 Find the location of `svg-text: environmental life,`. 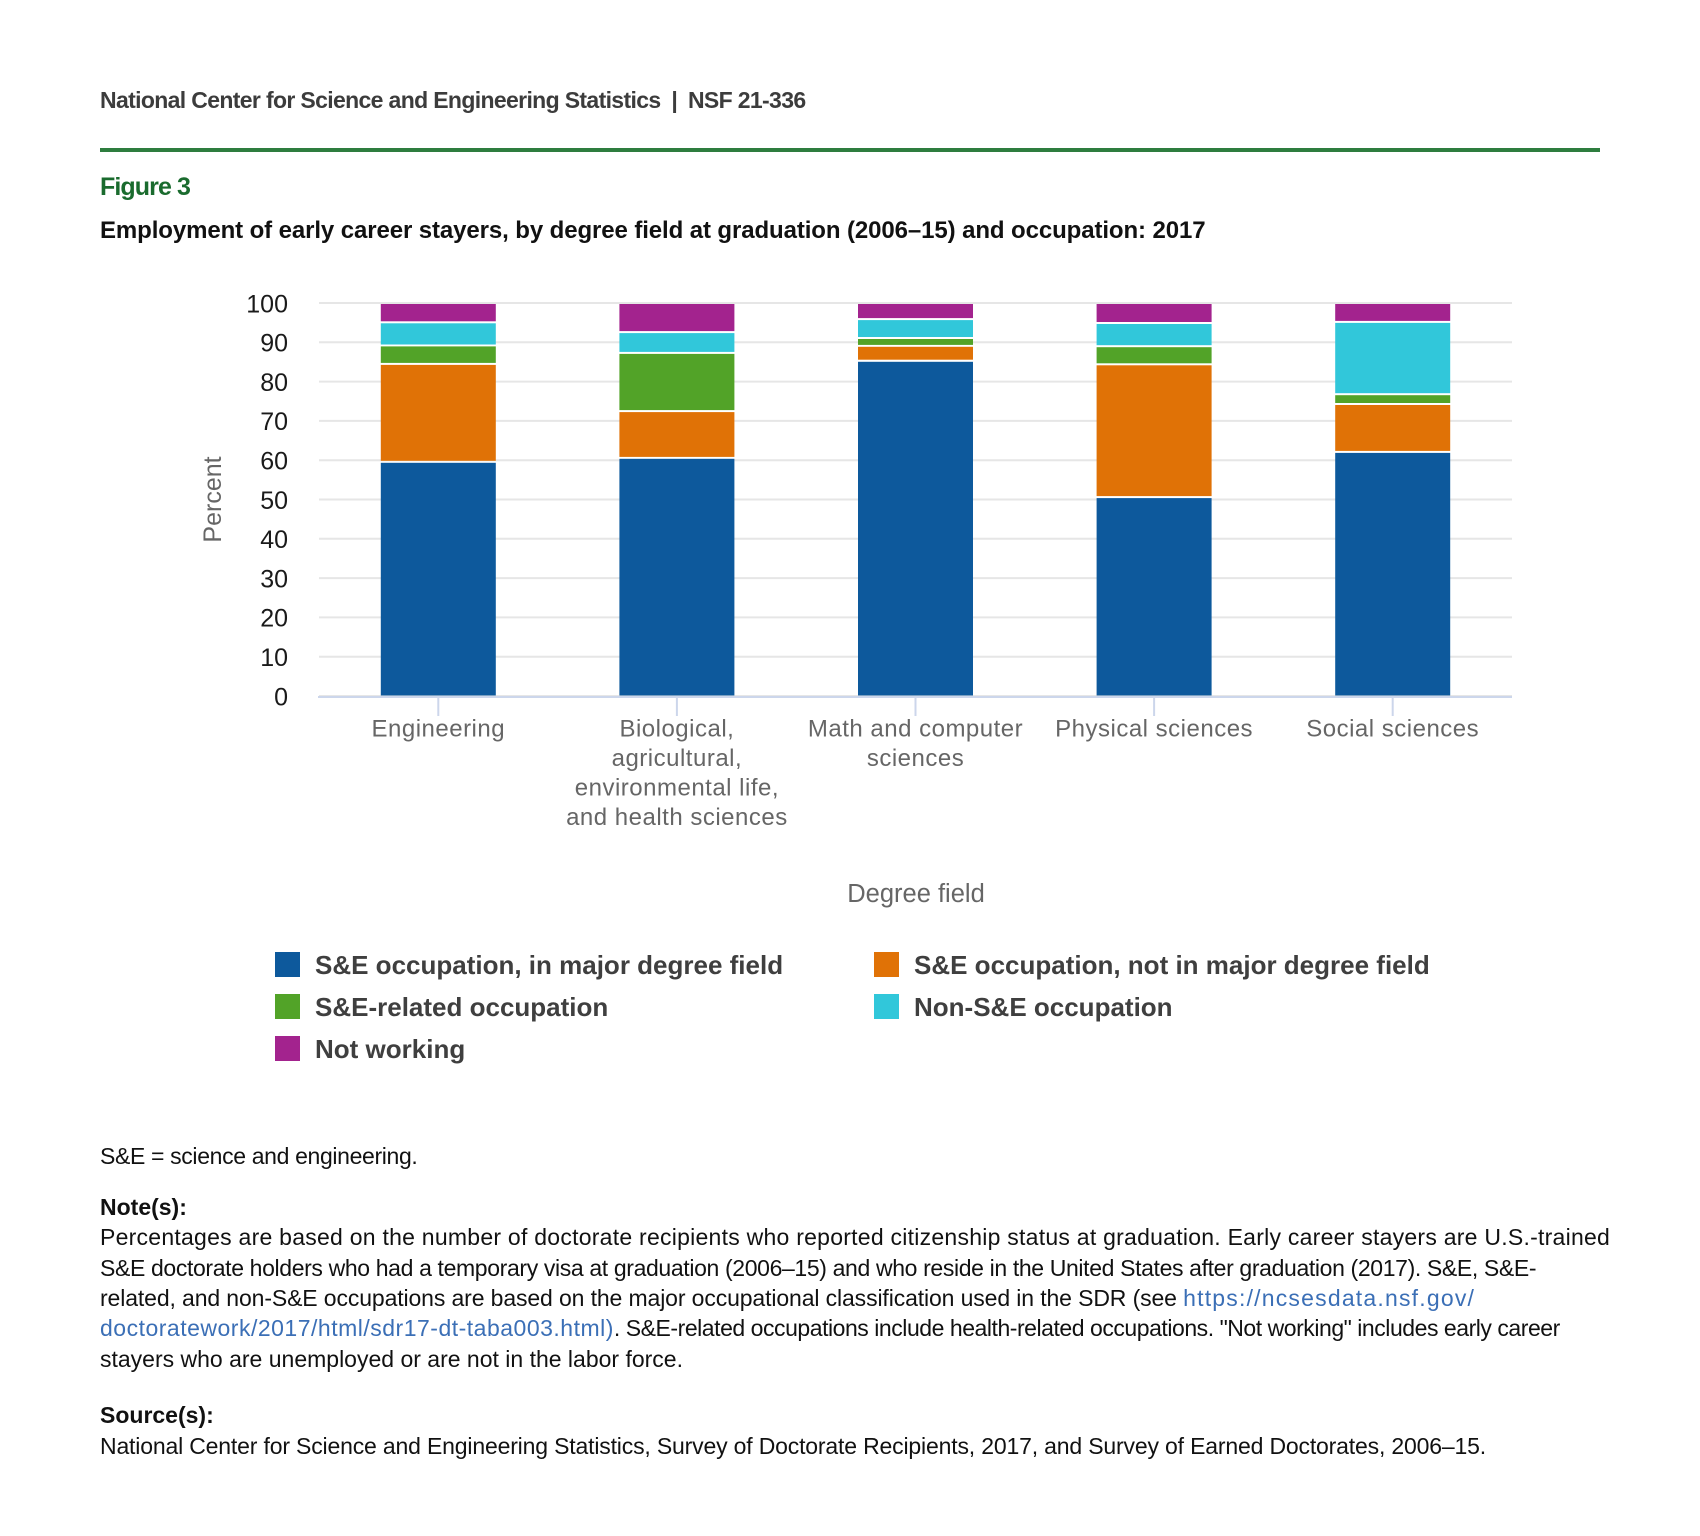

svg-text: environmental life, is located at coordinates (677, 788).